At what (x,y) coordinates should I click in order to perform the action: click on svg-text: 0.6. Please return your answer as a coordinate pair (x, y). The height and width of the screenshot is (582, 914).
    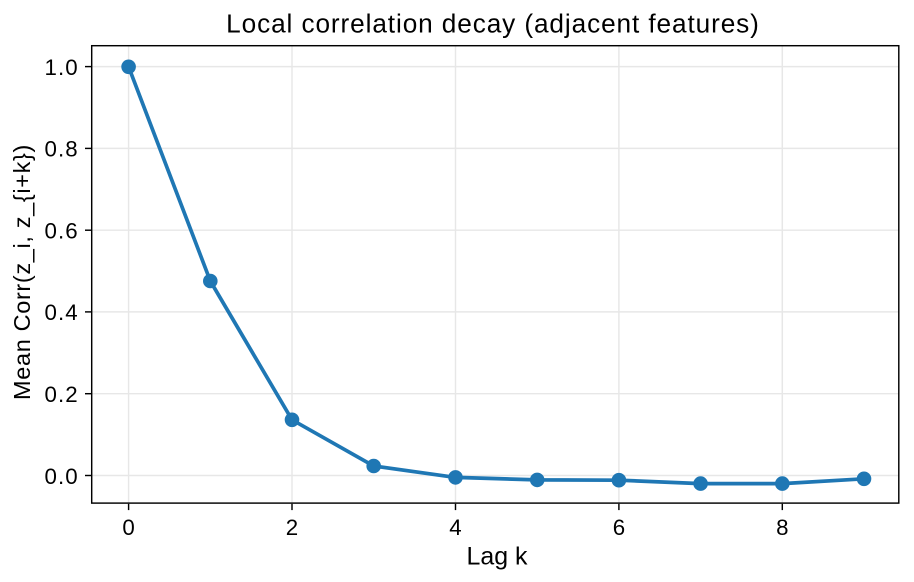
    Looking at the image, I should click on (62, 231).